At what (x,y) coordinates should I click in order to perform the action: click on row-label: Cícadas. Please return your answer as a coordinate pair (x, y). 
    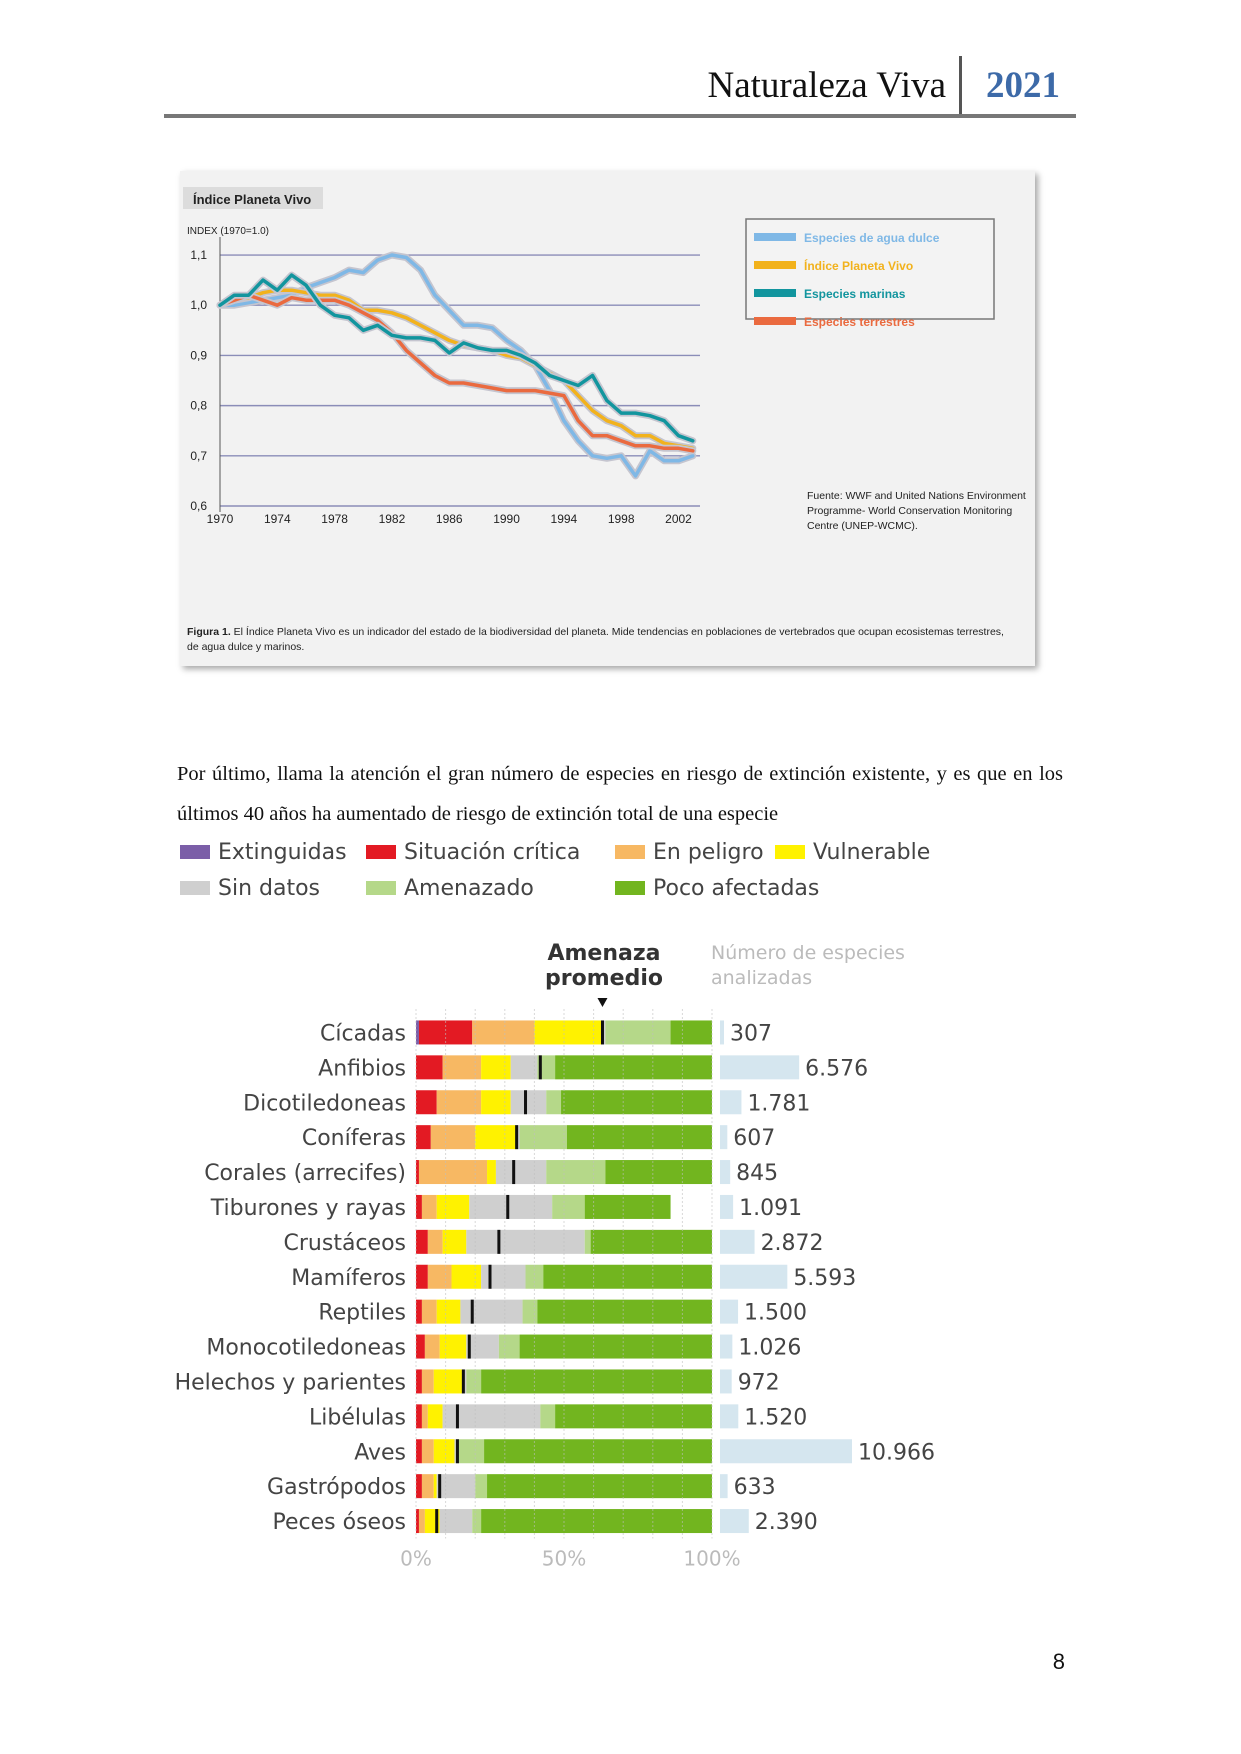
    Looking at the image, I should click on (363, 1033).